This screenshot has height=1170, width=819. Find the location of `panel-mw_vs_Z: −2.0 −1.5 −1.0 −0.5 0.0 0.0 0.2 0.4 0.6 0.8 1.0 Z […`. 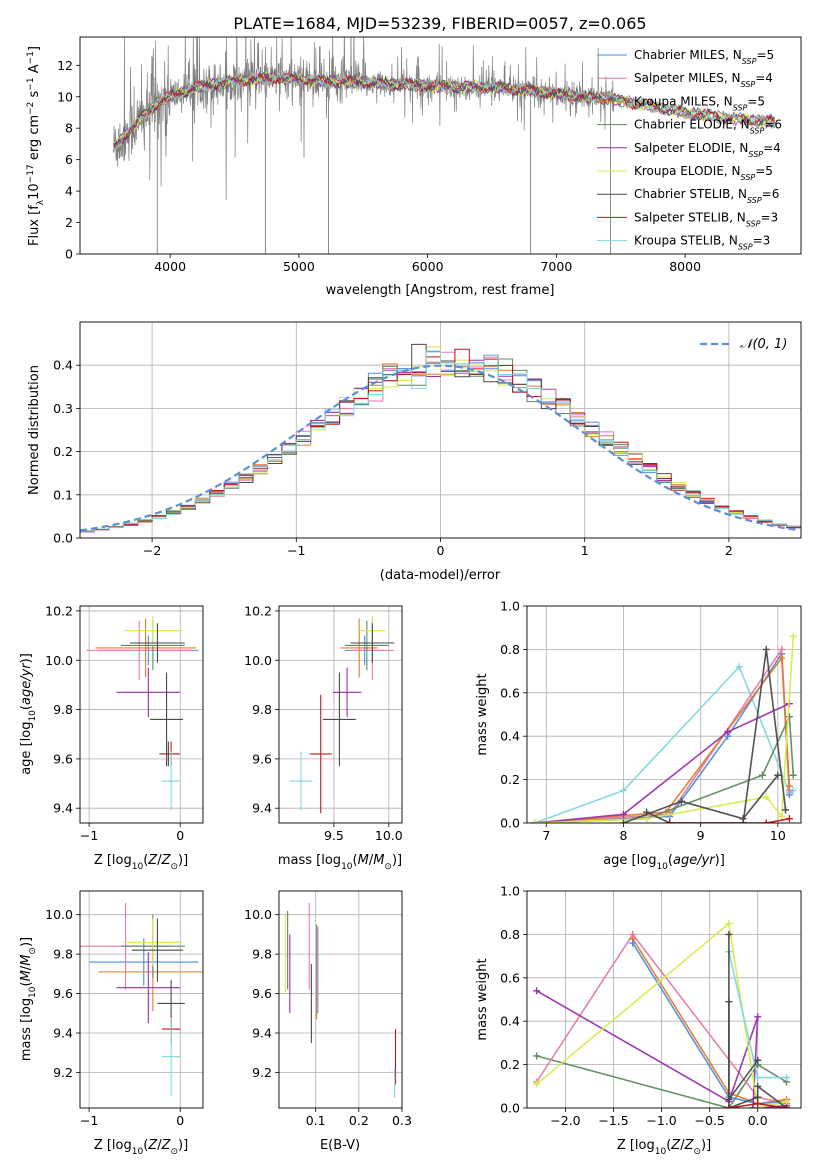

panel-mw_vs_Z: −2.0 −1.5 −1.0 −0.5 0.0 0.0 0.2 0.4 0.6 0.8 1.0 Z [… is located at coordinates (638, 1020).